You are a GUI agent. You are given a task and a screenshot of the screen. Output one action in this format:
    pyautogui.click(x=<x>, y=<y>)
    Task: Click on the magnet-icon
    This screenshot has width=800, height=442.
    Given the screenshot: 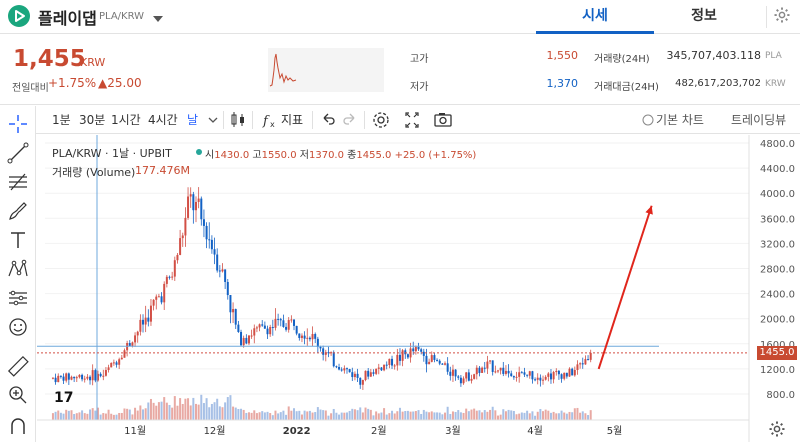 What is the action you would take?
    pyautogui.click(x=18, y=426)
    